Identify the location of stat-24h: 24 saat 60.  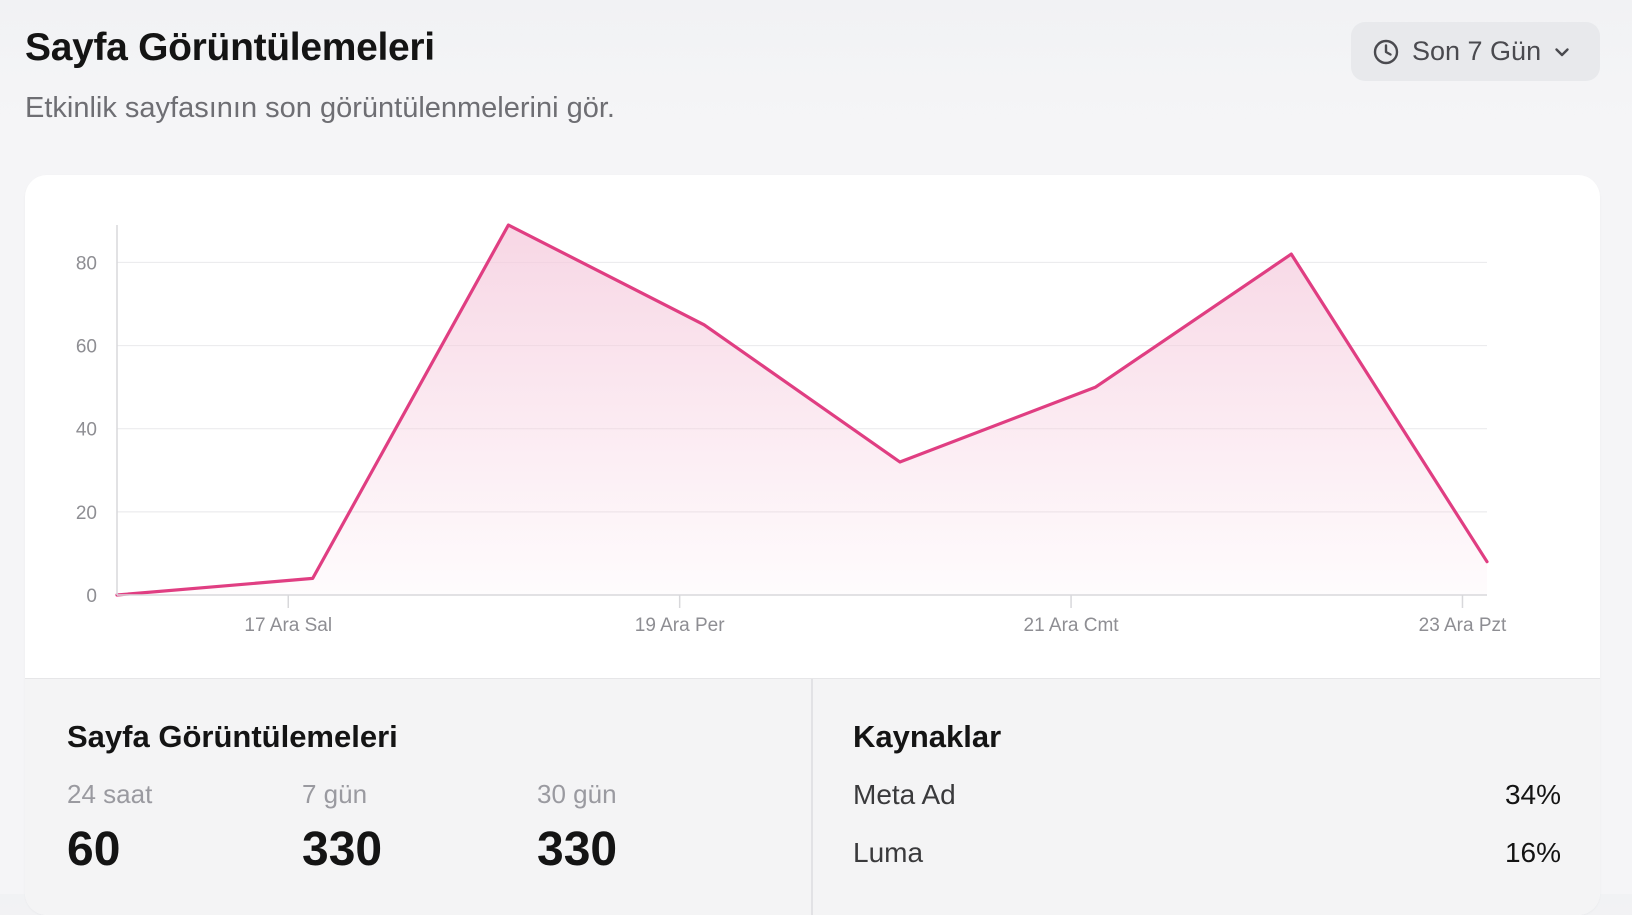
(109, 828).